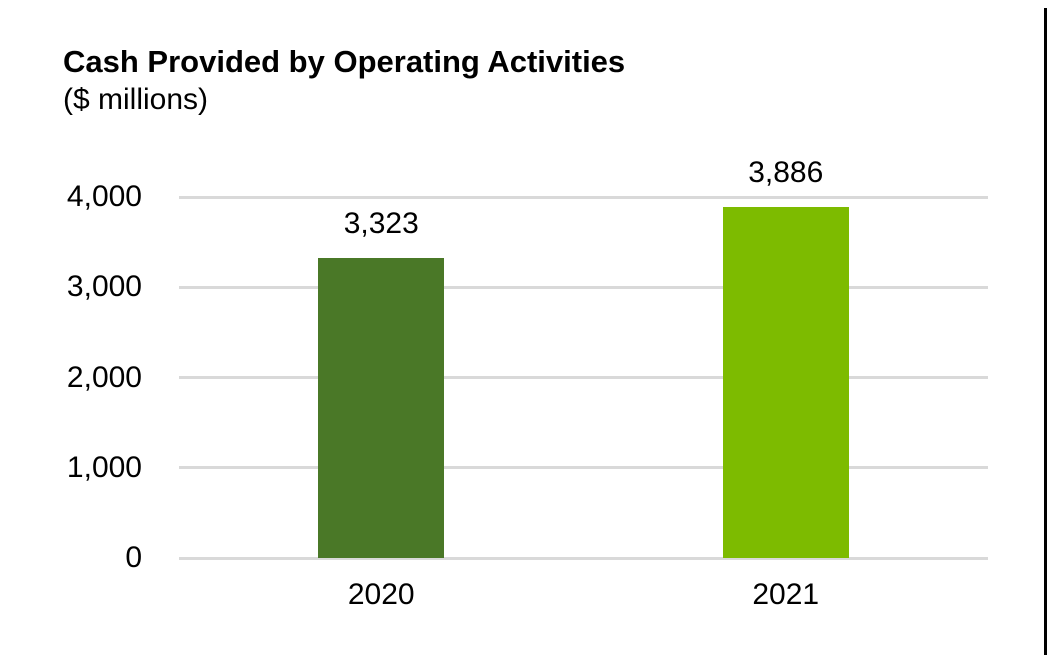 Image resolution: width=1050 pixels, height=655 pixels. Describe the element at coordinates (381, 224) in the screenshot. I see `bar-value-label-2020: 3,323` at that location.